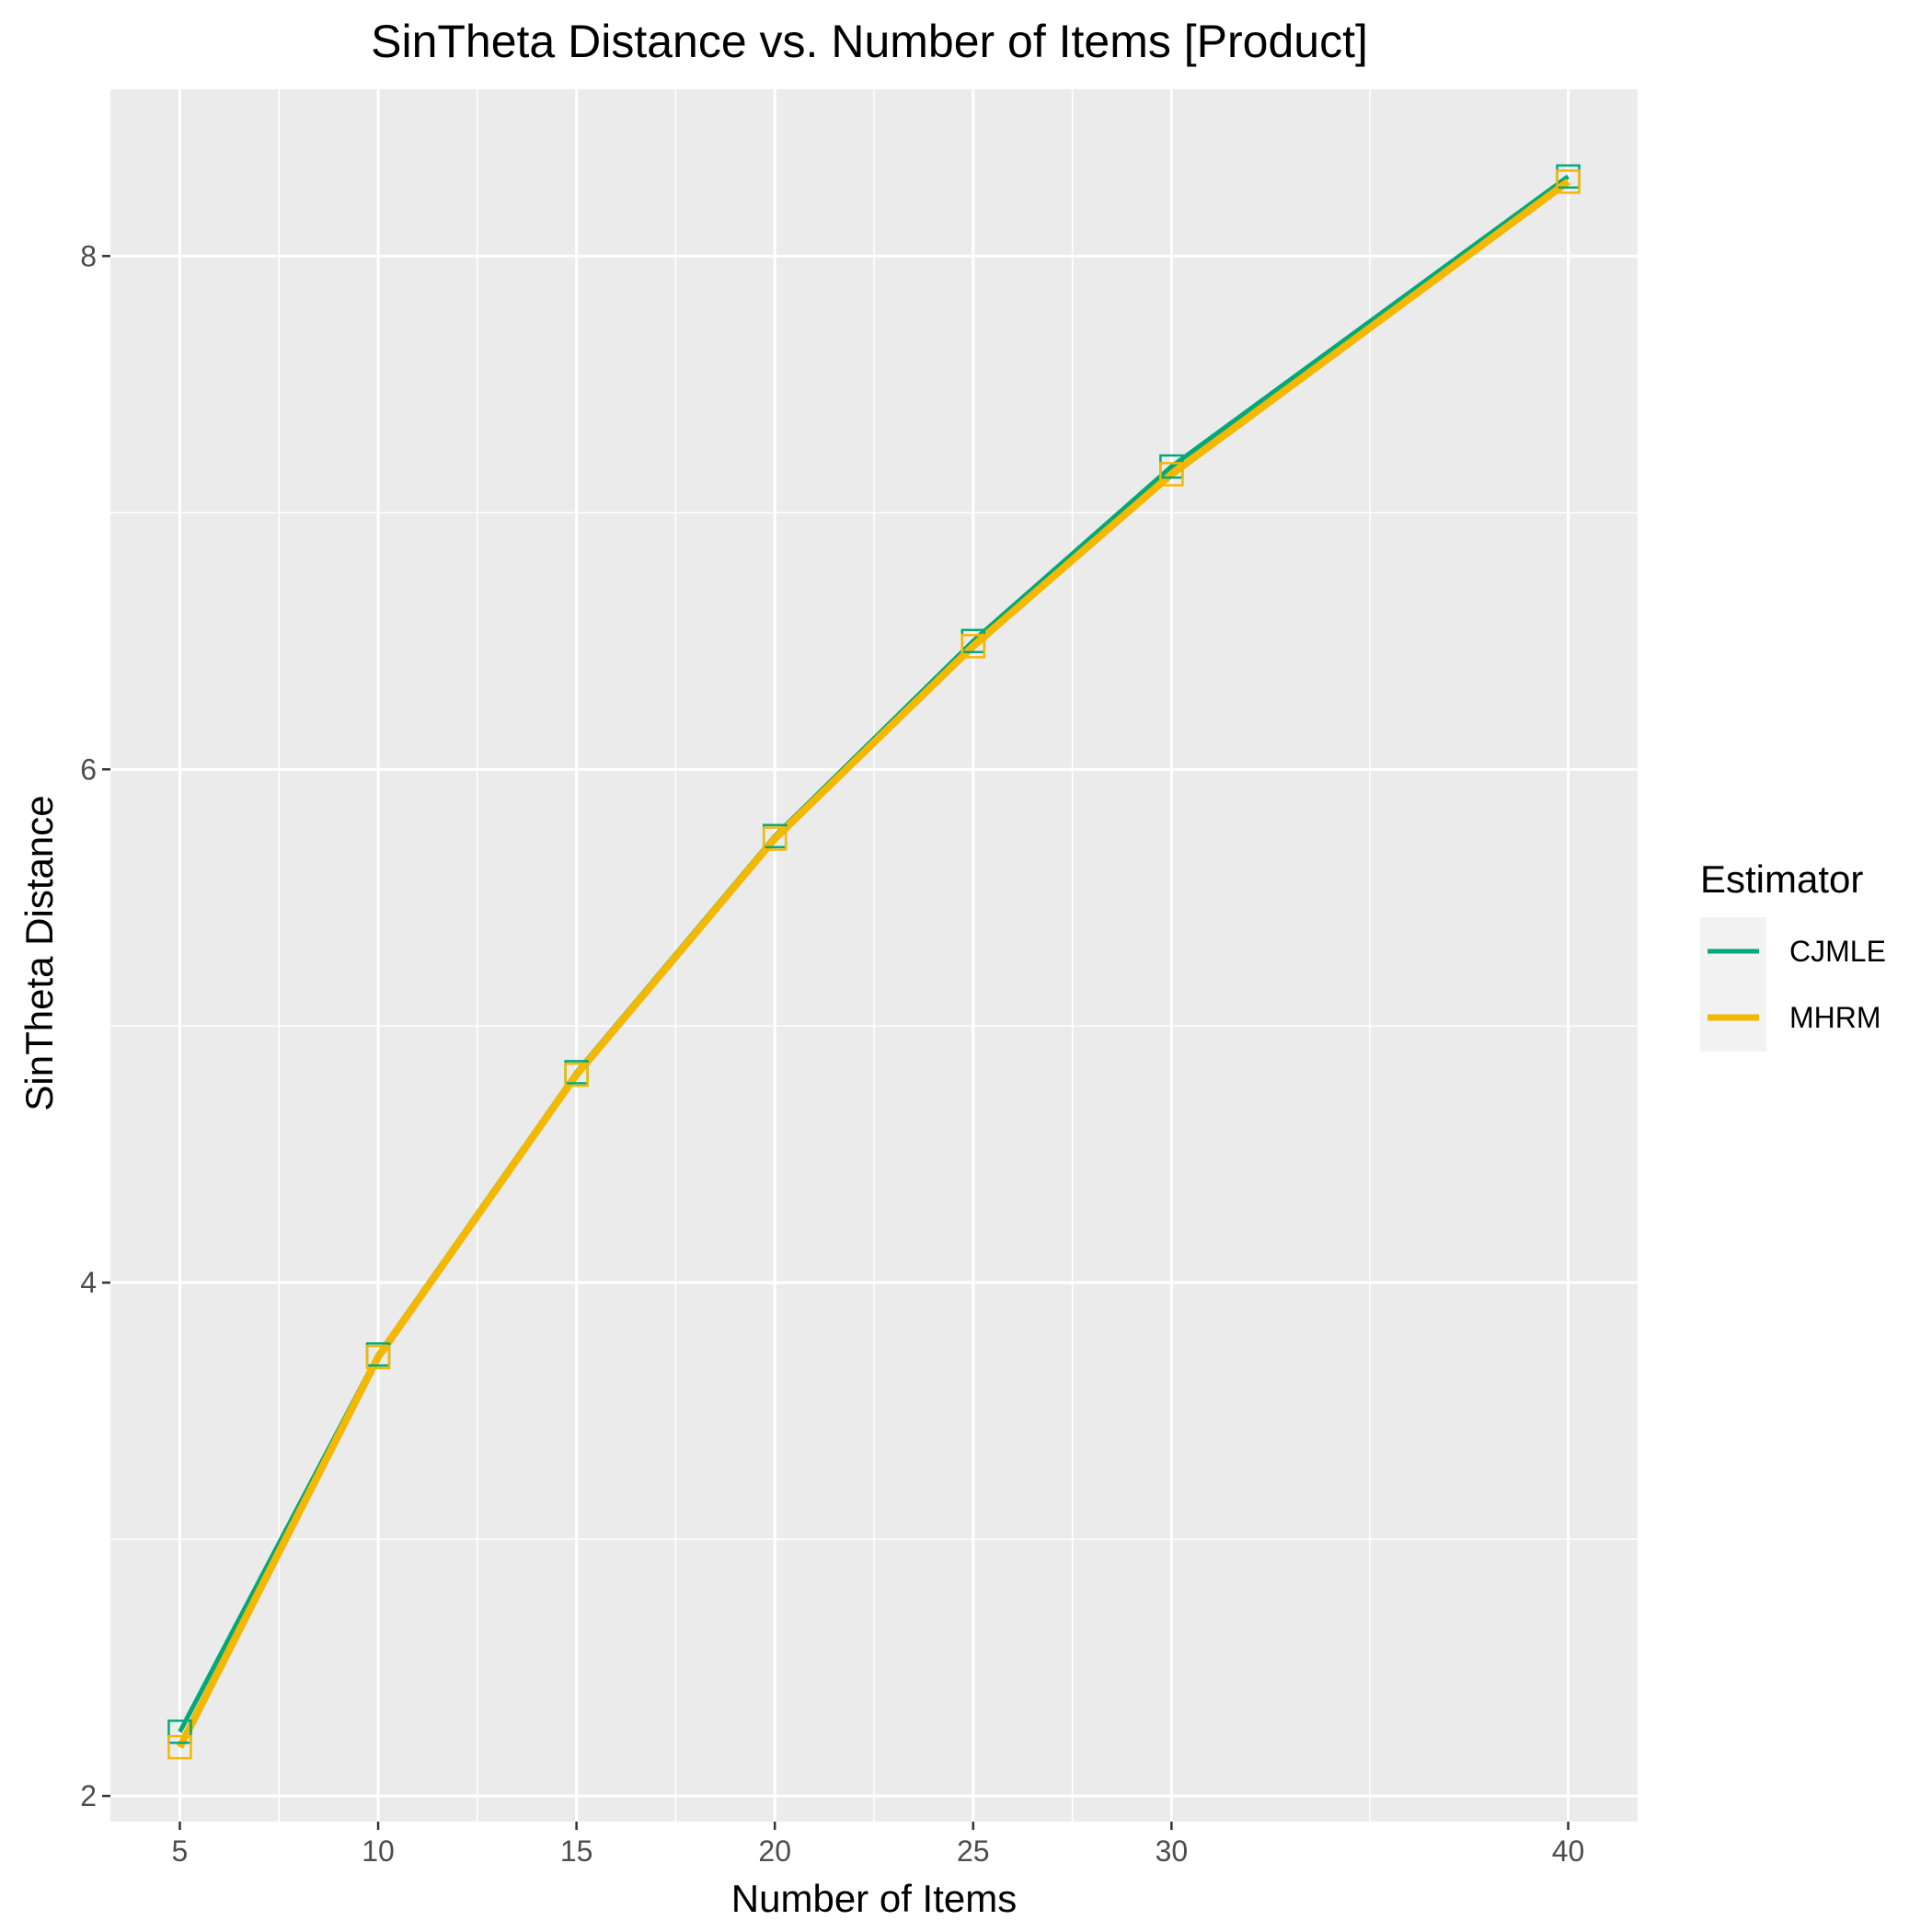 Image resolution: width=1932 pixels, height=1932 pixels. Describe the element at coordinates (1568, 1851) in the screenshot. I see `x-tick-label: 40` at that location.